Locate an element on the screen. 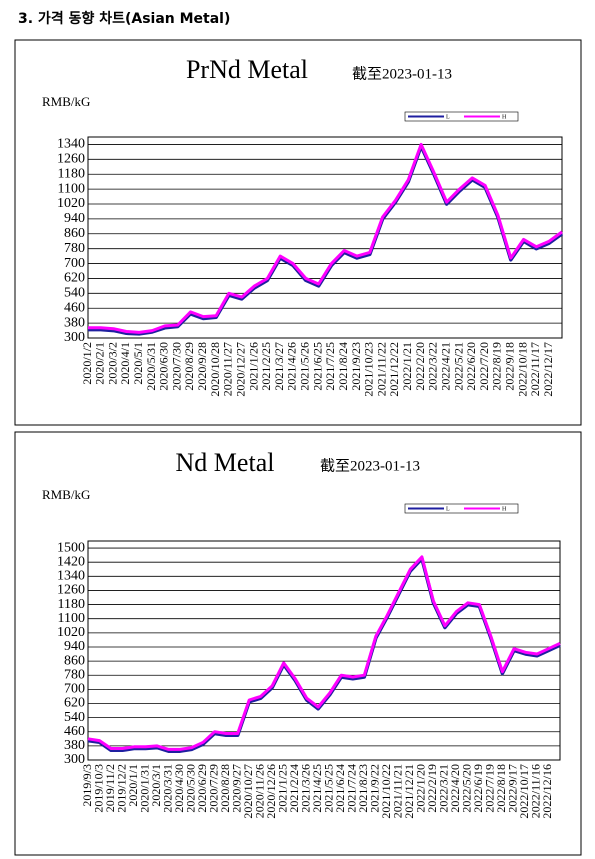 The height and width of the screenshot is (859, 595). x-tick-label: 2020/3/1 is located at coordinates (156, 785).